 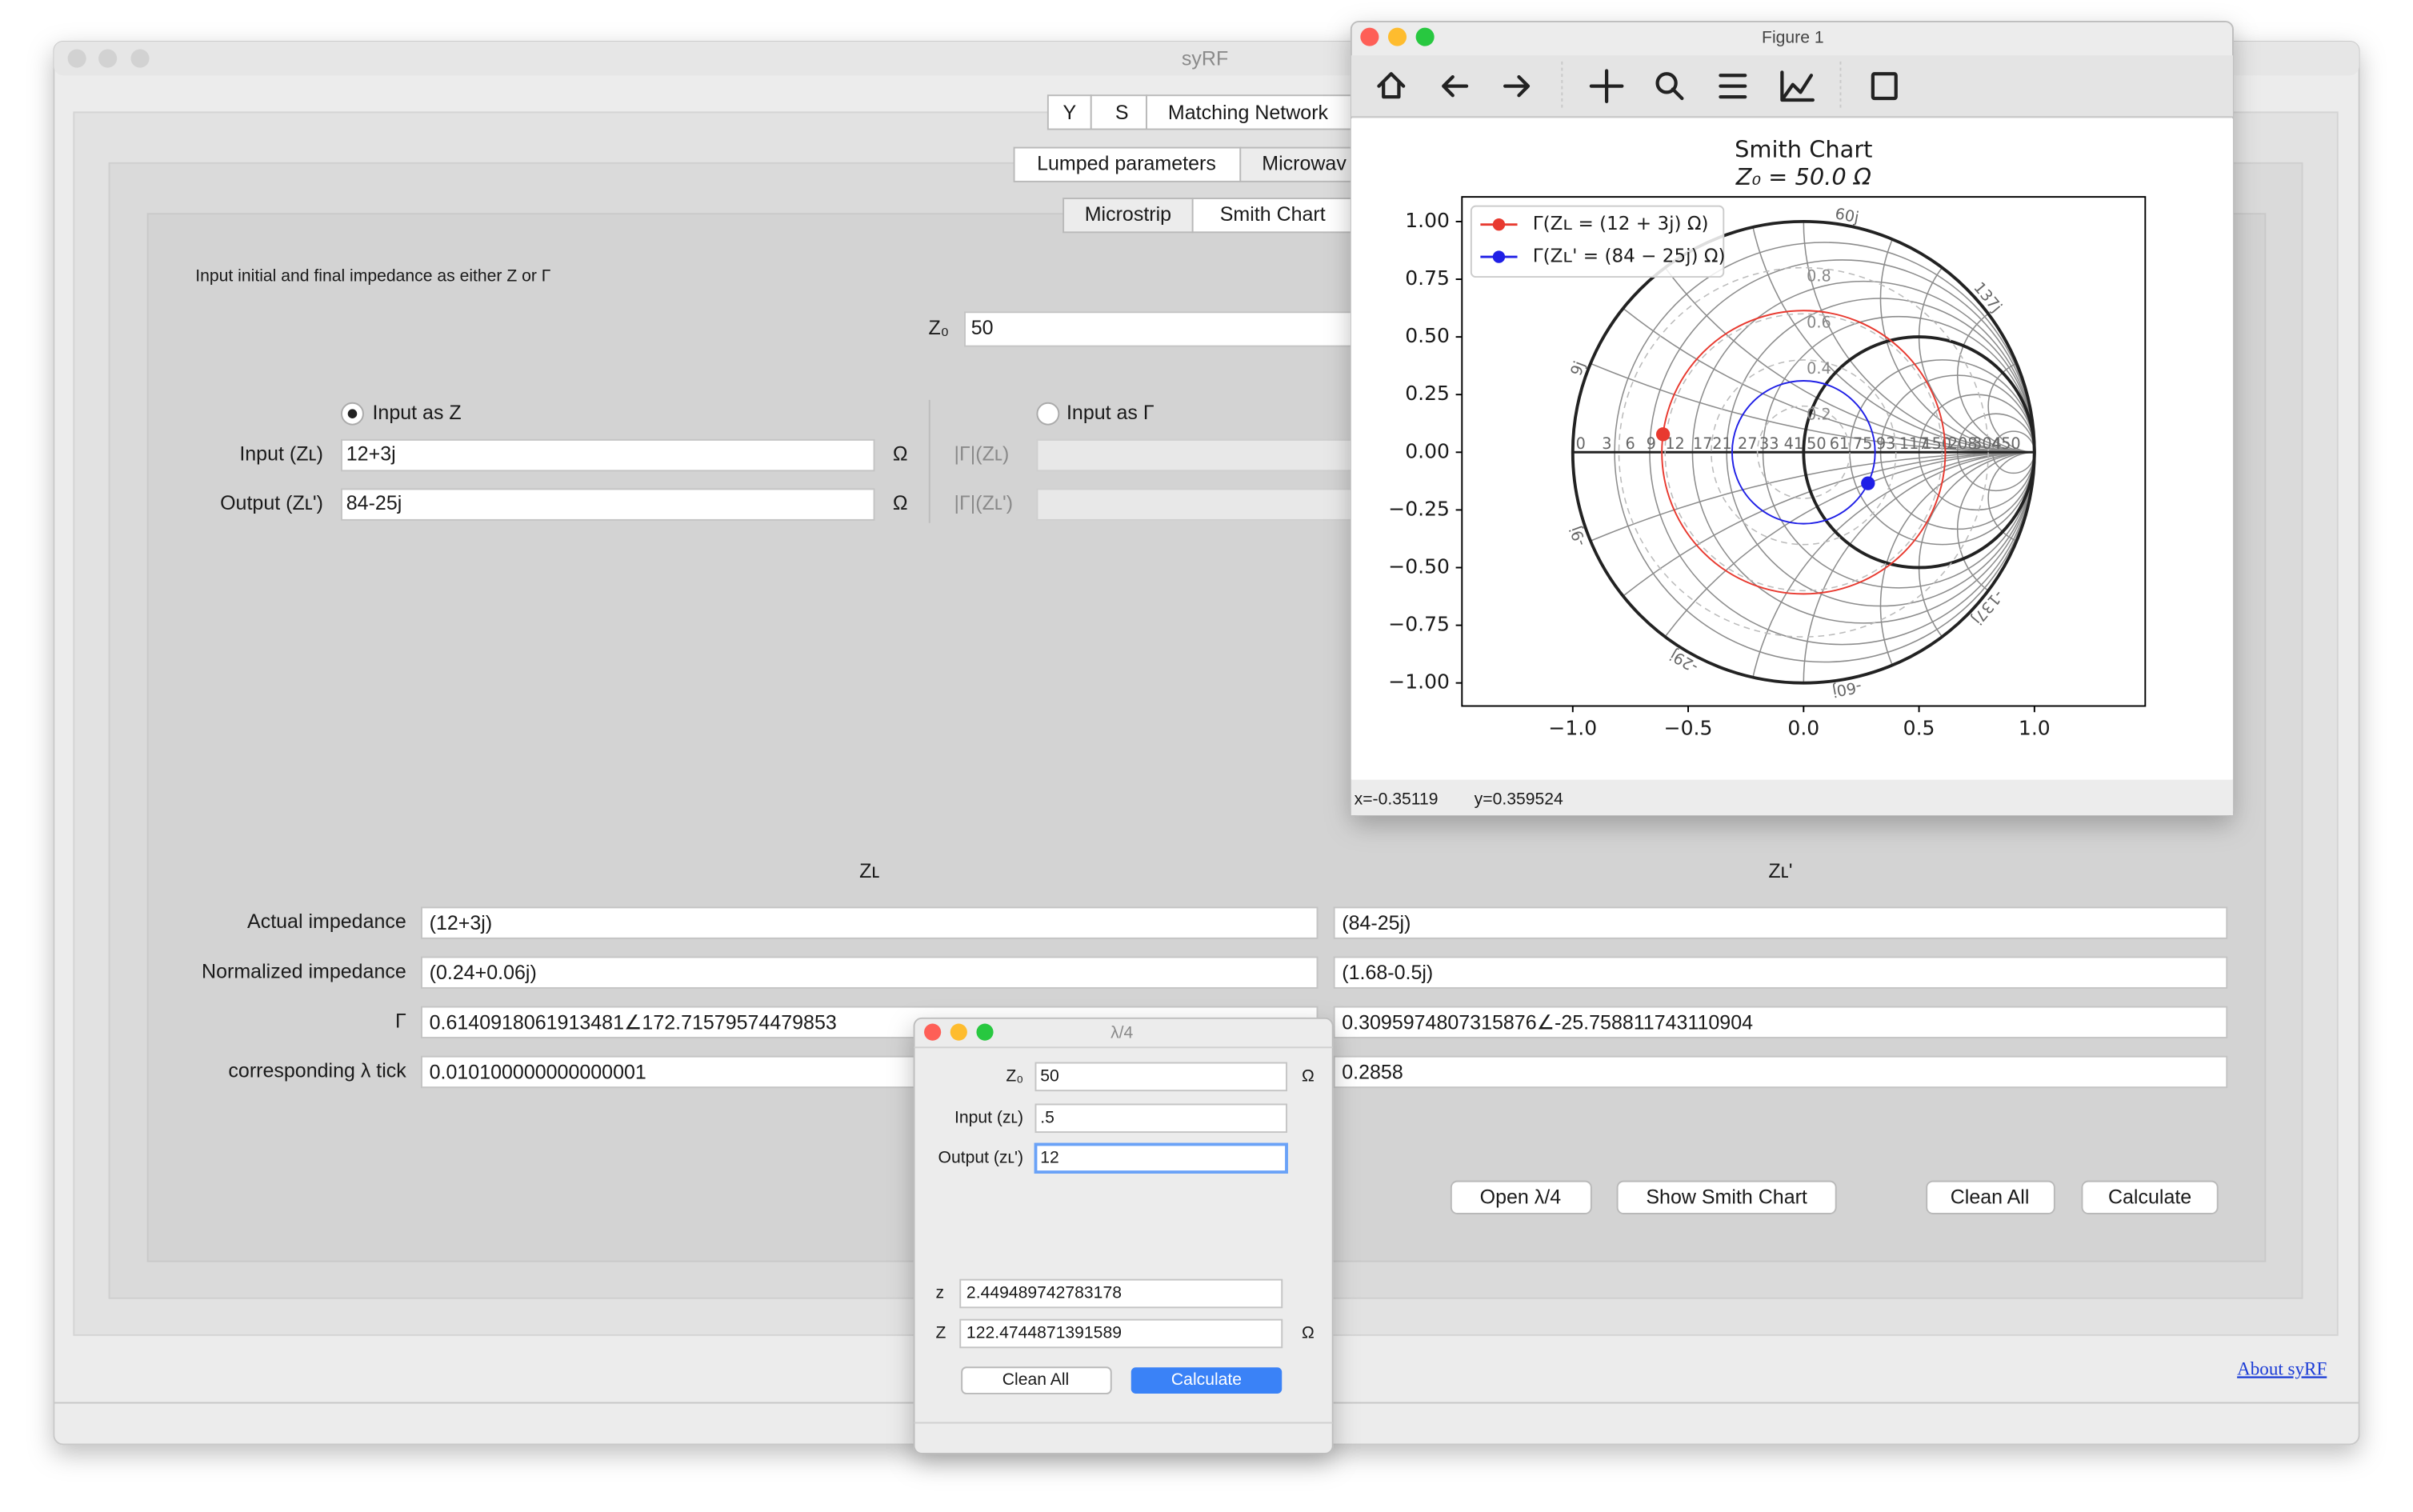 What do you see at coordinates (1047, 1117) in the screenshot?
I see `input-value: .5` at bounding box center [1047, 1117].